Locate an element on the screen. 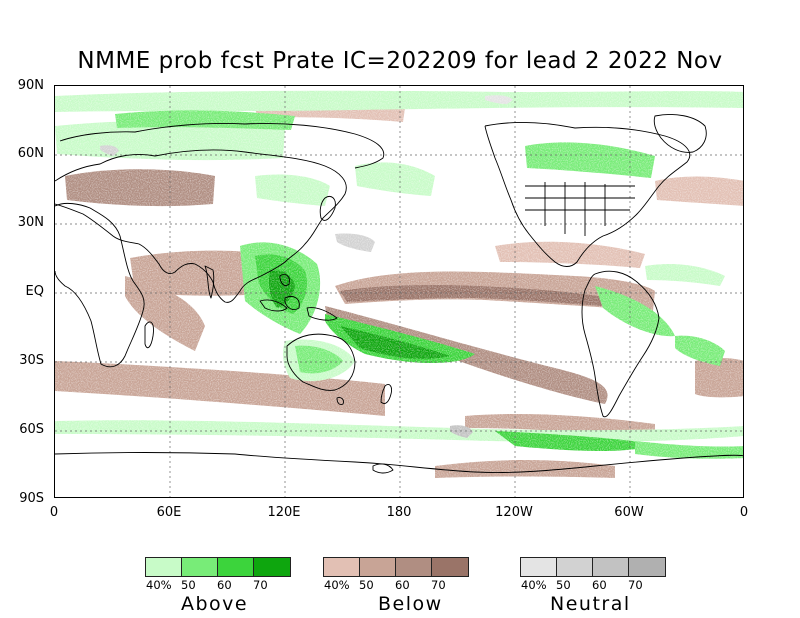 Image resolution: width=800 pixels, height=618 pixels. lat-label-90s: 90S is located at coordinates (31, 498).